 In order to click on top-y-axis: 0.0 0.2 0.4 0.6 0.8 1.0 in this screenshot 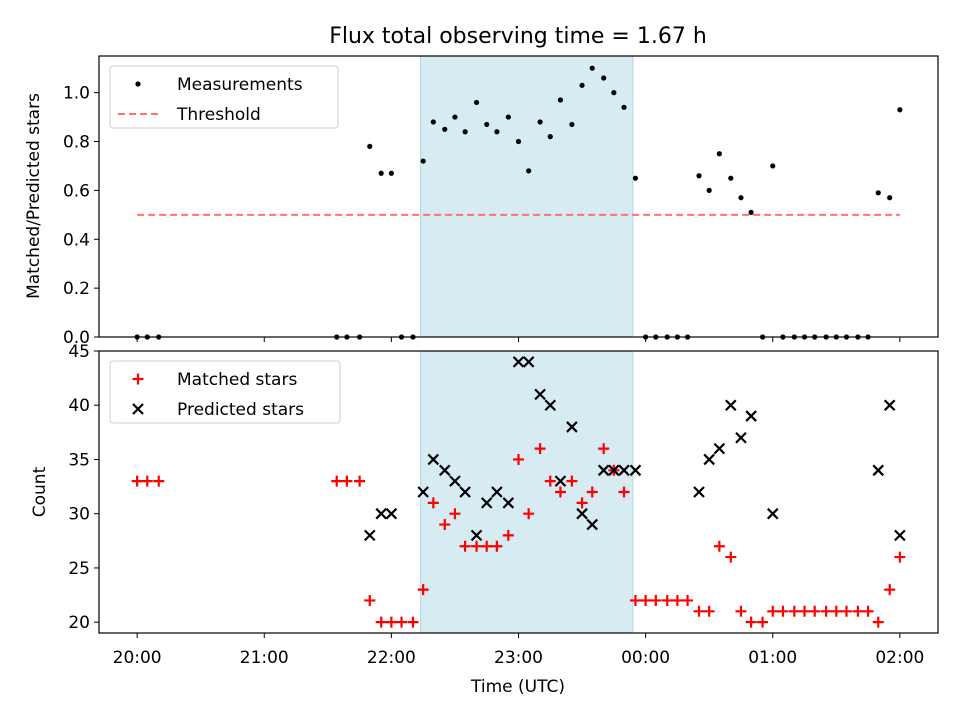, I will do `click(81, 216)`.